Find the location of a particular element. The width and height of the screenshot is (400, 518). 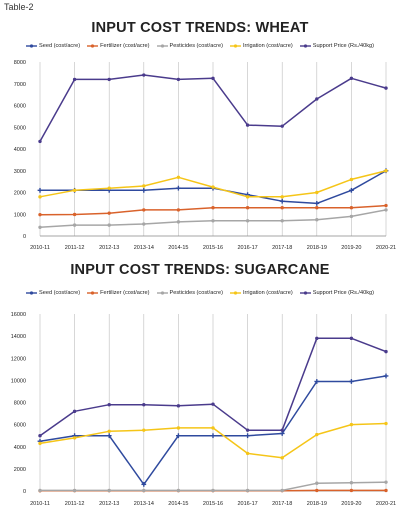

wheat-legend-item: Support Price (Rs./40kg) is located at coordinates (336, 46).